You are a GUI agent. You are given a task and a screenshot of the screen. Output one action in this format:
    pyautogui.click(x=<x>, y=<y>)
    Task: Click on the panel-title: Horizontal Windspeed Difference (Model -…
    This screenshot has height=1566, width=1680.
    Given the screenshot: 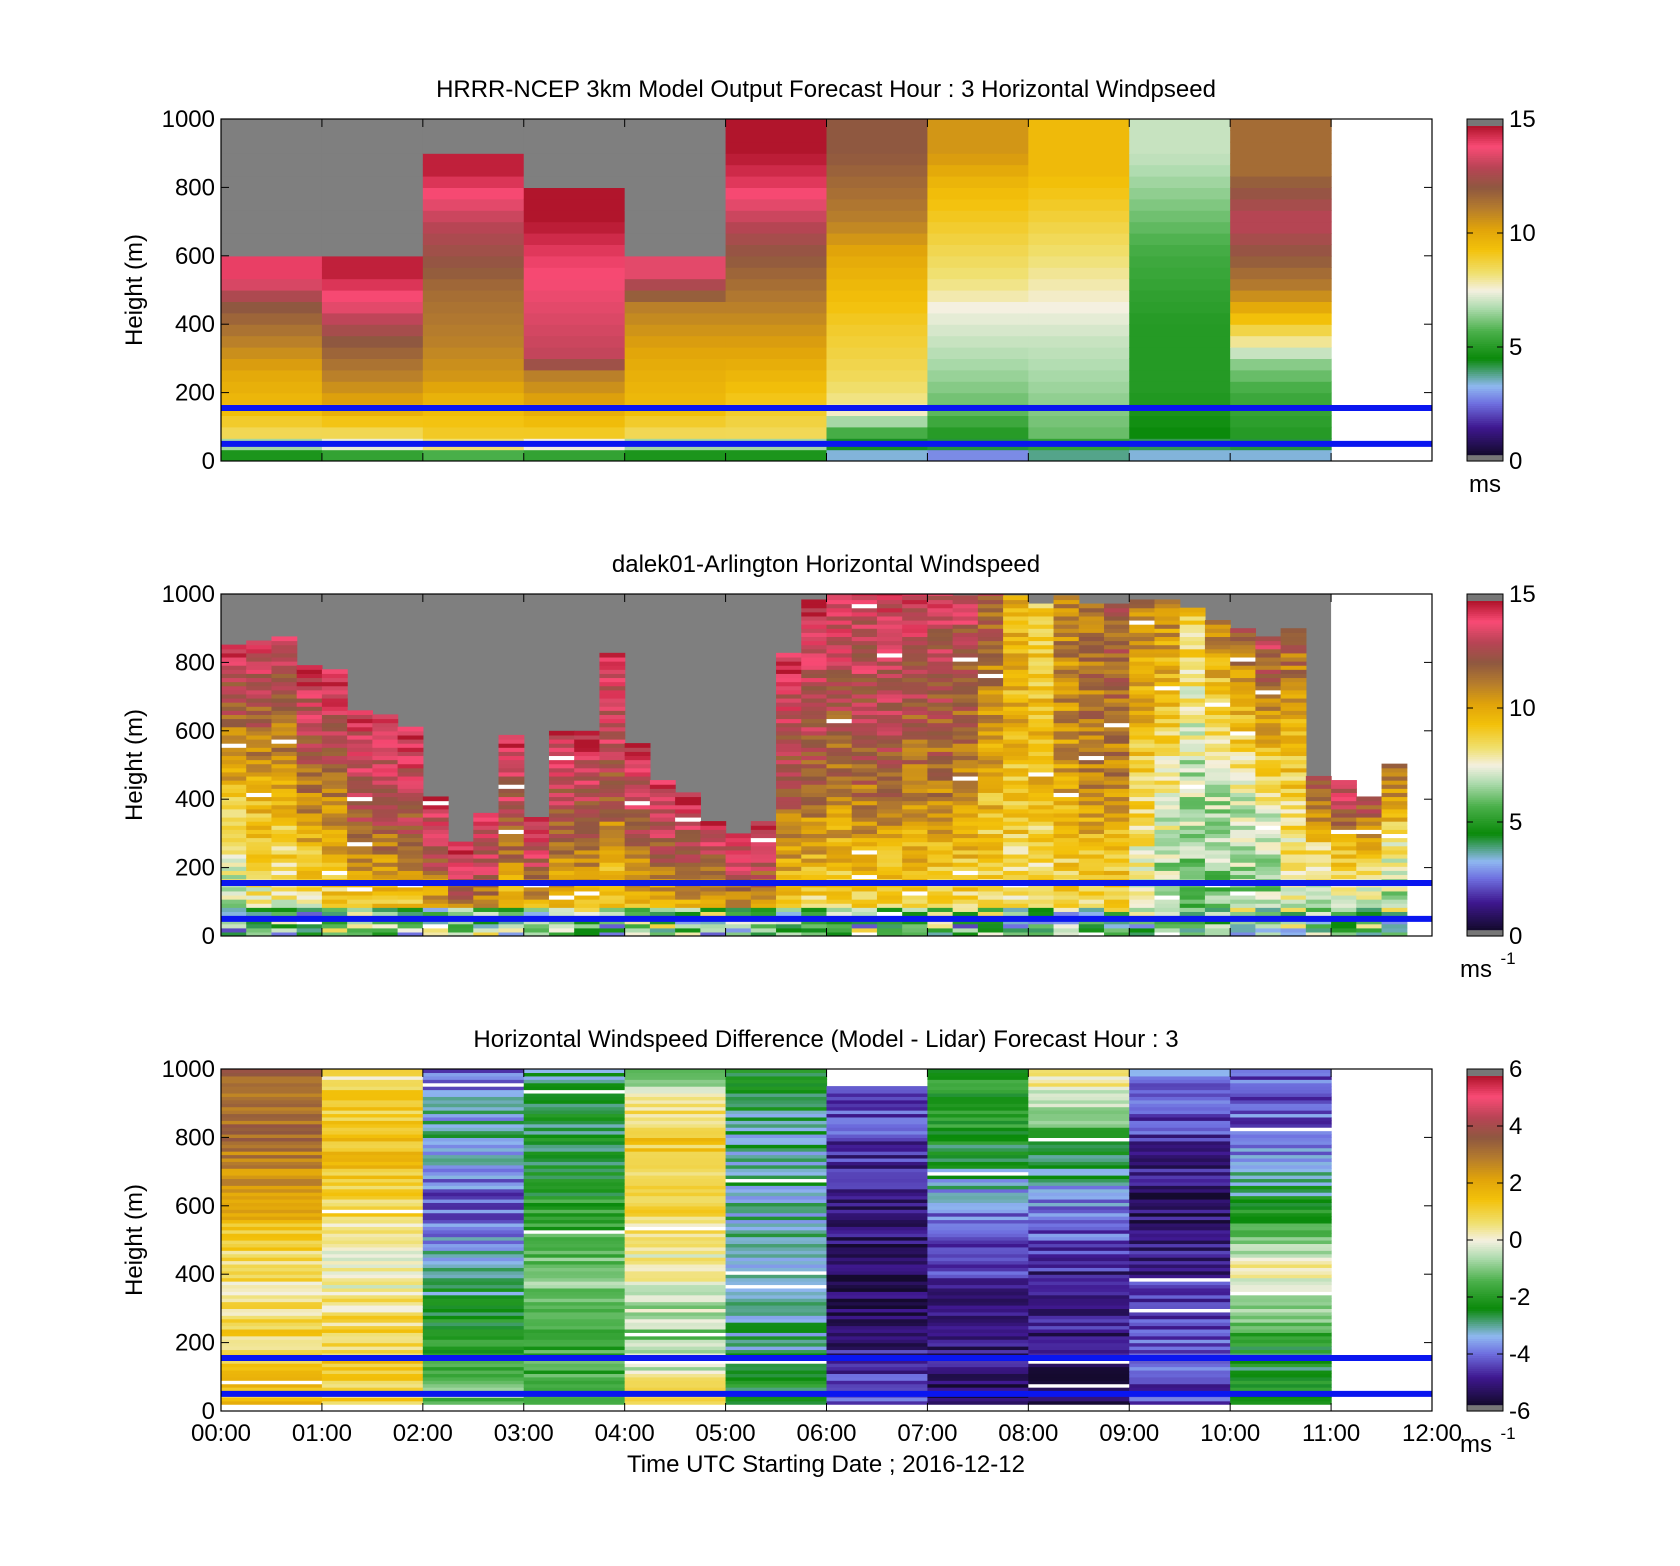 What is the action you would take?
    pyautogui.click(x=825, y=1039)
    